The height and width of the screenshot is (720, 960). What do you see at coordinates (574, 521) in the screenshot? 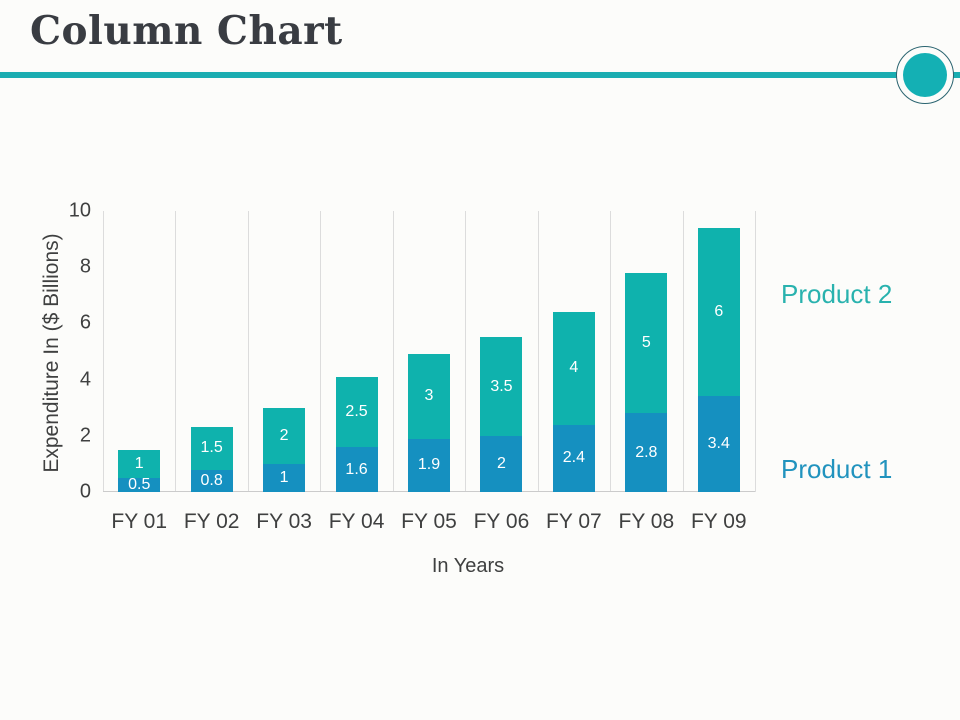
I see `x-axis-tick-label: FY 07` at bounding box center [574, 521].